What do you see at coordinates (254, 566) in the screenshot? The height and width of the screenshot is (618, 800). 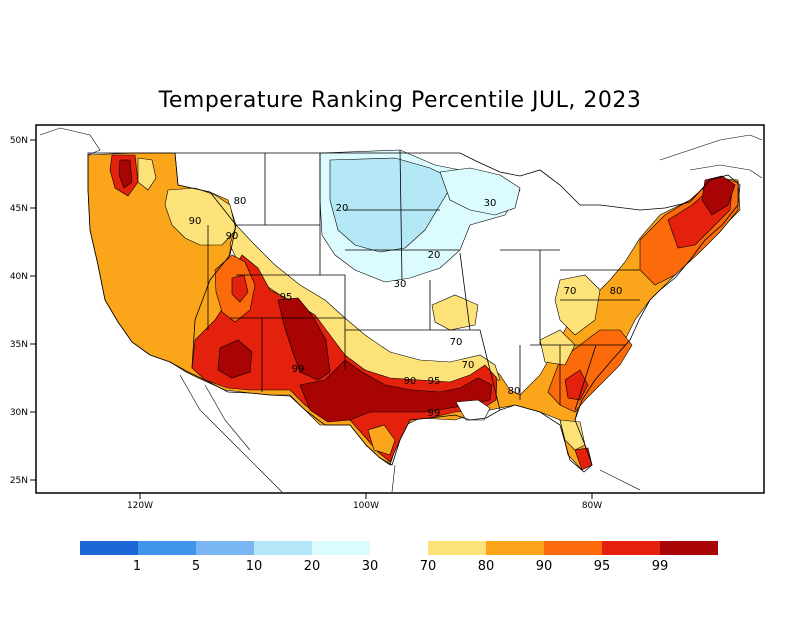 I see `legend-label-10: 10` at bounding box center [254, 566].